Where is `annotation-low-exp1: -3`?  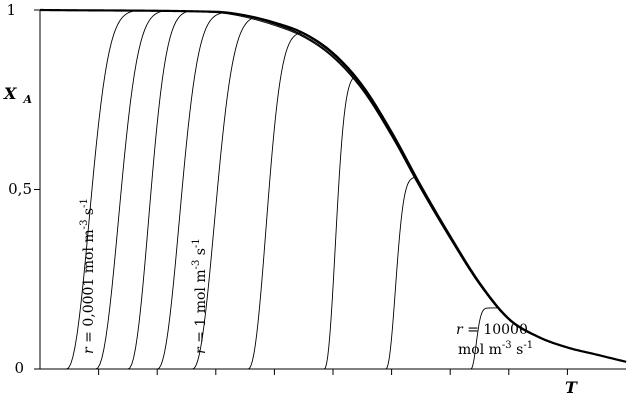
annotation-low-exp1: -3 is located at coordinates (84, 225).